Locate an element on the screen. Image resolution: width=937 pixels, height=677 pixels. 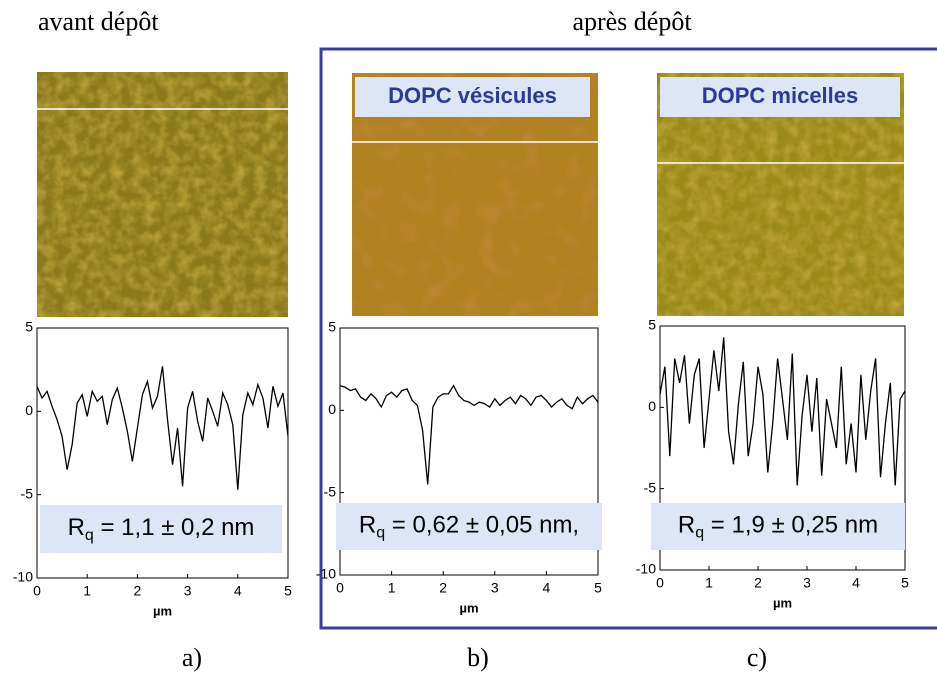
header: avant dépôt is located at coordinates (98, 21).